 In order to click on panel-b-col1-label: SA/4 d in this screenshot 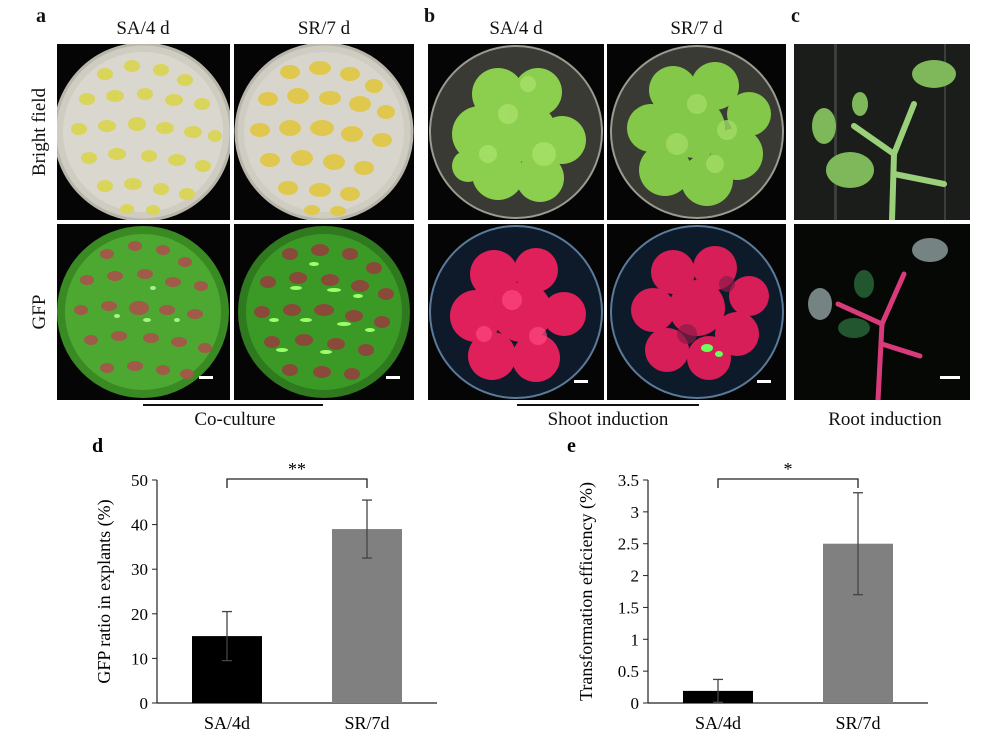, I will do `click(516, 28)`.